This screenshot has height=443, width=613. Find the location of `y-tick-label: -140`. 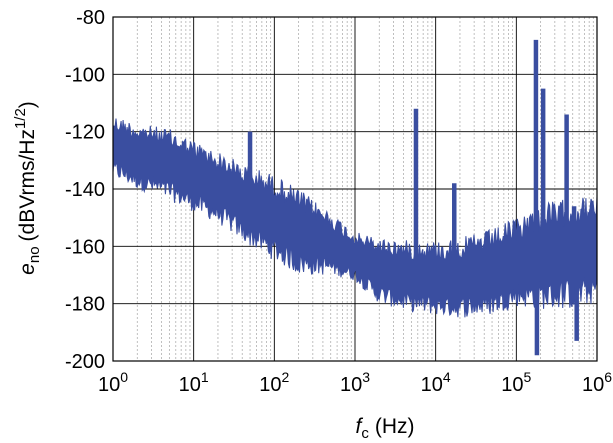

y-tick-label: -140 is located at coordinates (85, 190).